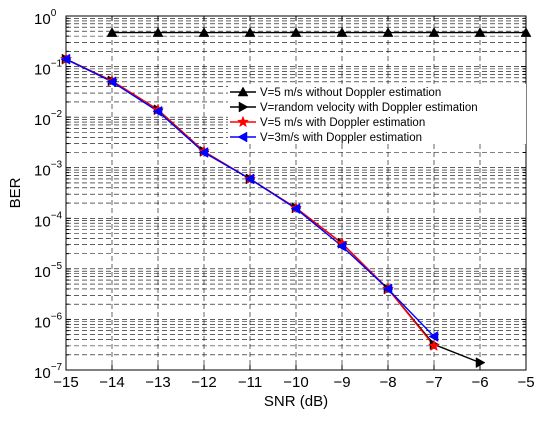 This screenshot has height=429, width=538. Describe the element at coordinates (57, 114) in the screenshot. I see `y-tick-exponent: −2` at that location.